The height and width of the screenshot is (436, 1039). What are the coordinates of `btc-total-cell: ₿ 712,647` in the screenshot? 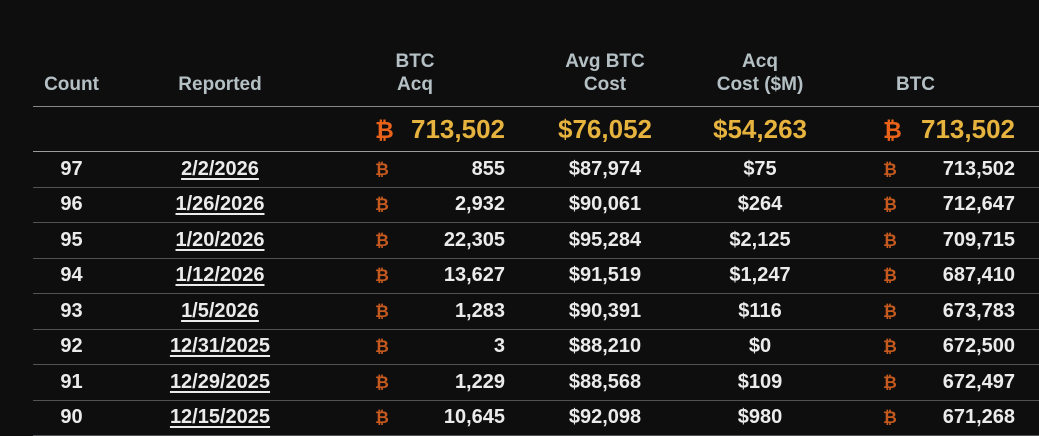 It's located at (934, 205).